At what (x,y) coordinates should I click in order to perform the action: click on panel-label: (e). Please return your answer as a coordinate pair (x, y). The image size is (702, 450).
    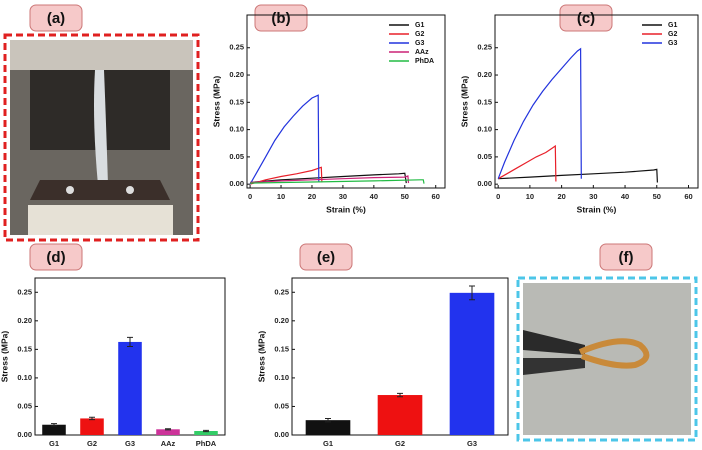
    Looking at the image, I should click on (326, 257).